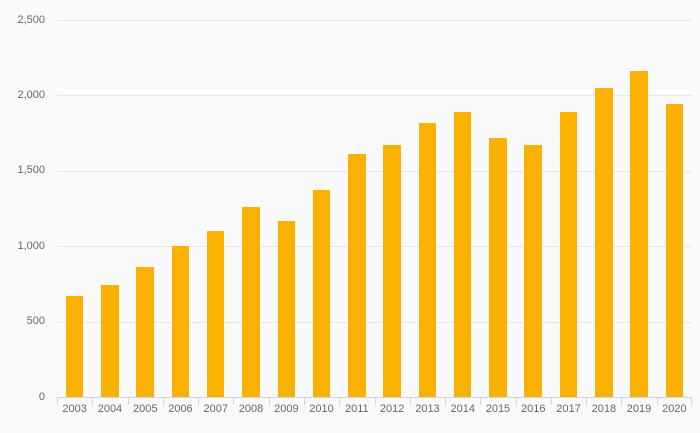 Image resolution: width=700 pixels, height=433 pixels. What do you see at coordinates (31, 95) in the screenshot?
I see `y-axis-label: 2,000` at bounding box center [31, 95].